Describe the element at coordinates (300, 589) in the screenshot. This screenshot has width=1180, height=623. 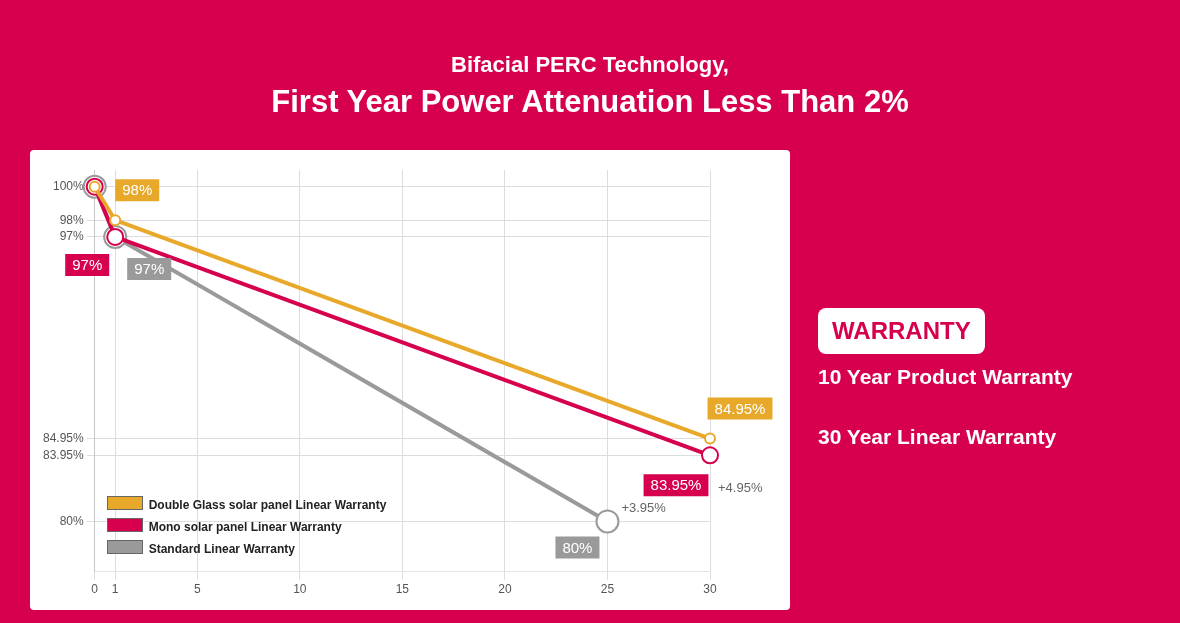
I see `x-tick-label: 10` at that location.